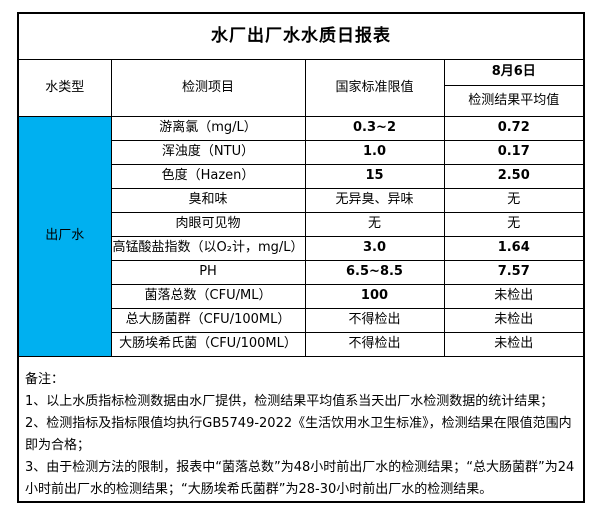  I want to click on table-row: 色度（Hazen） 15 2.50, so click(301, 176).